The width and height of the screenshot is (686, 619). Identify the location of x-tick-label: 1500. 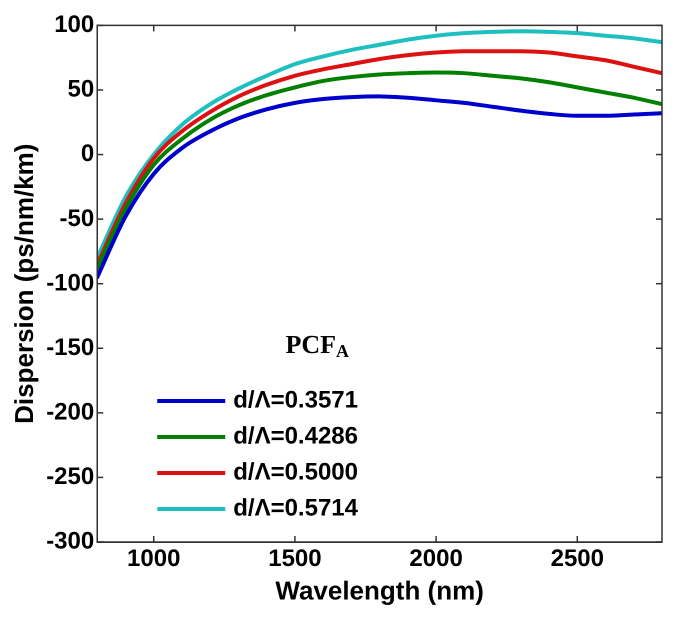
(295, 558).